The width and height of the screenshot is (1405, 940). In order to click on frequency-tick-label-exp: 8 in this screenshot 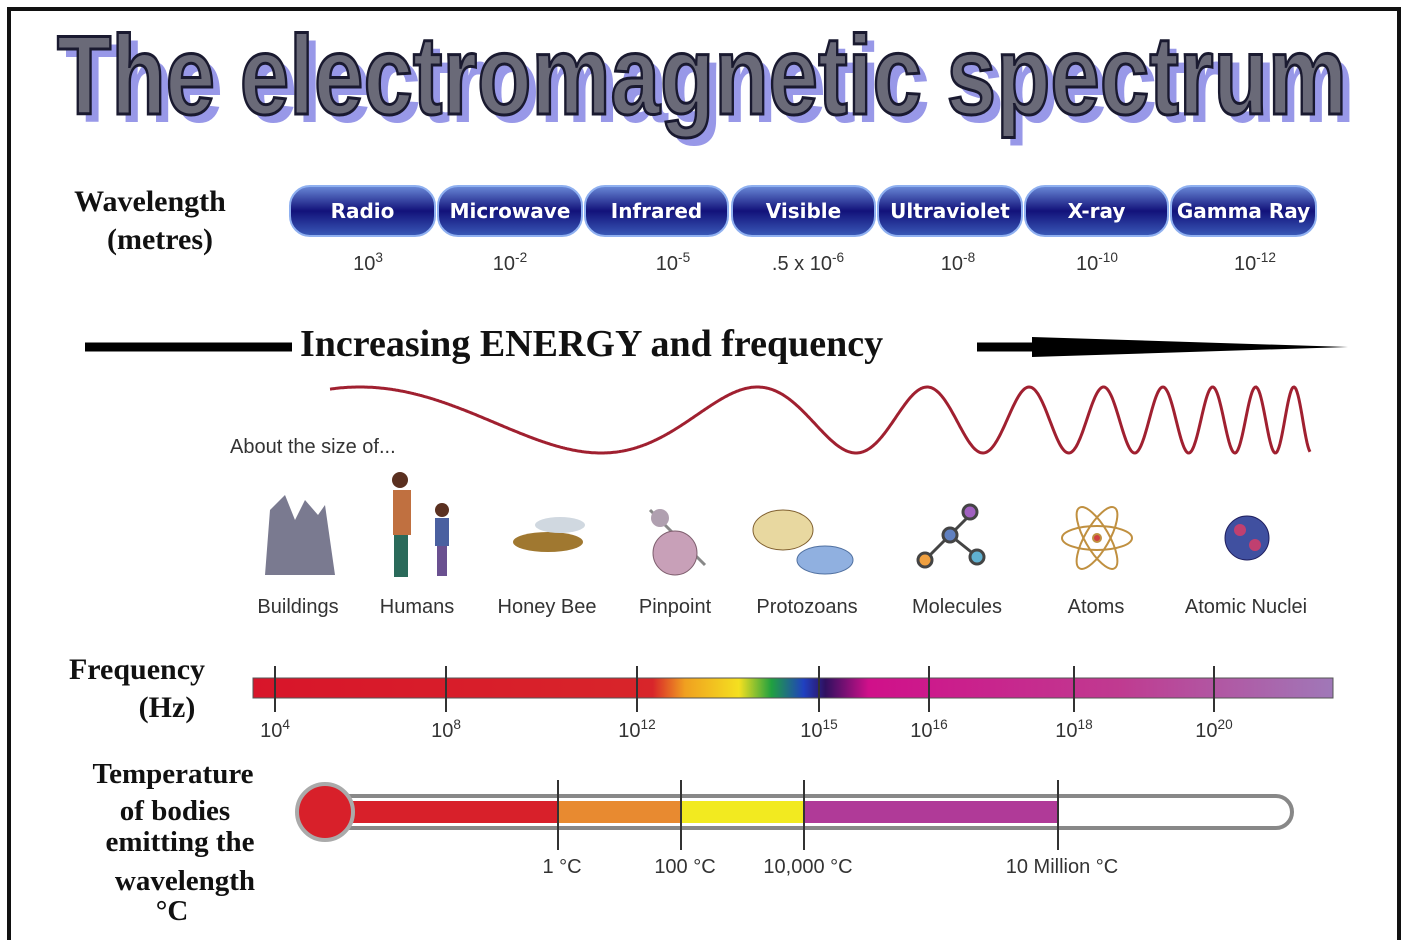, I will do `click(457, 724)`.